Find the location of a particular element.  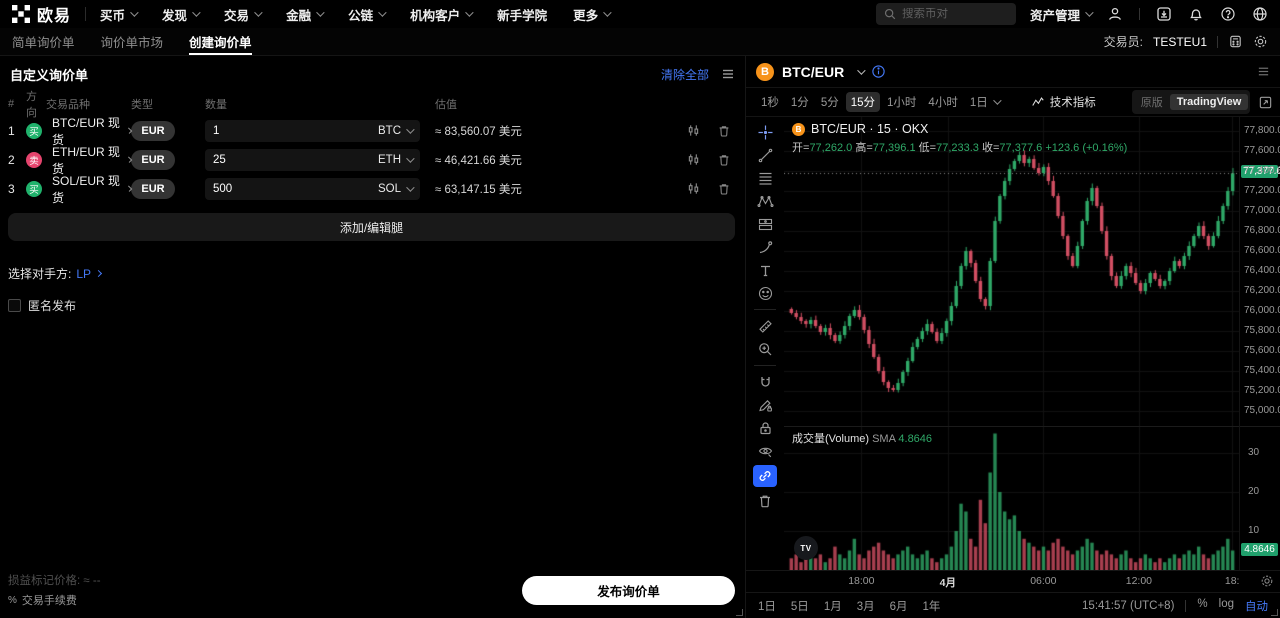

symbol-title: BTC/EUR is located at coordinates (813, 71).